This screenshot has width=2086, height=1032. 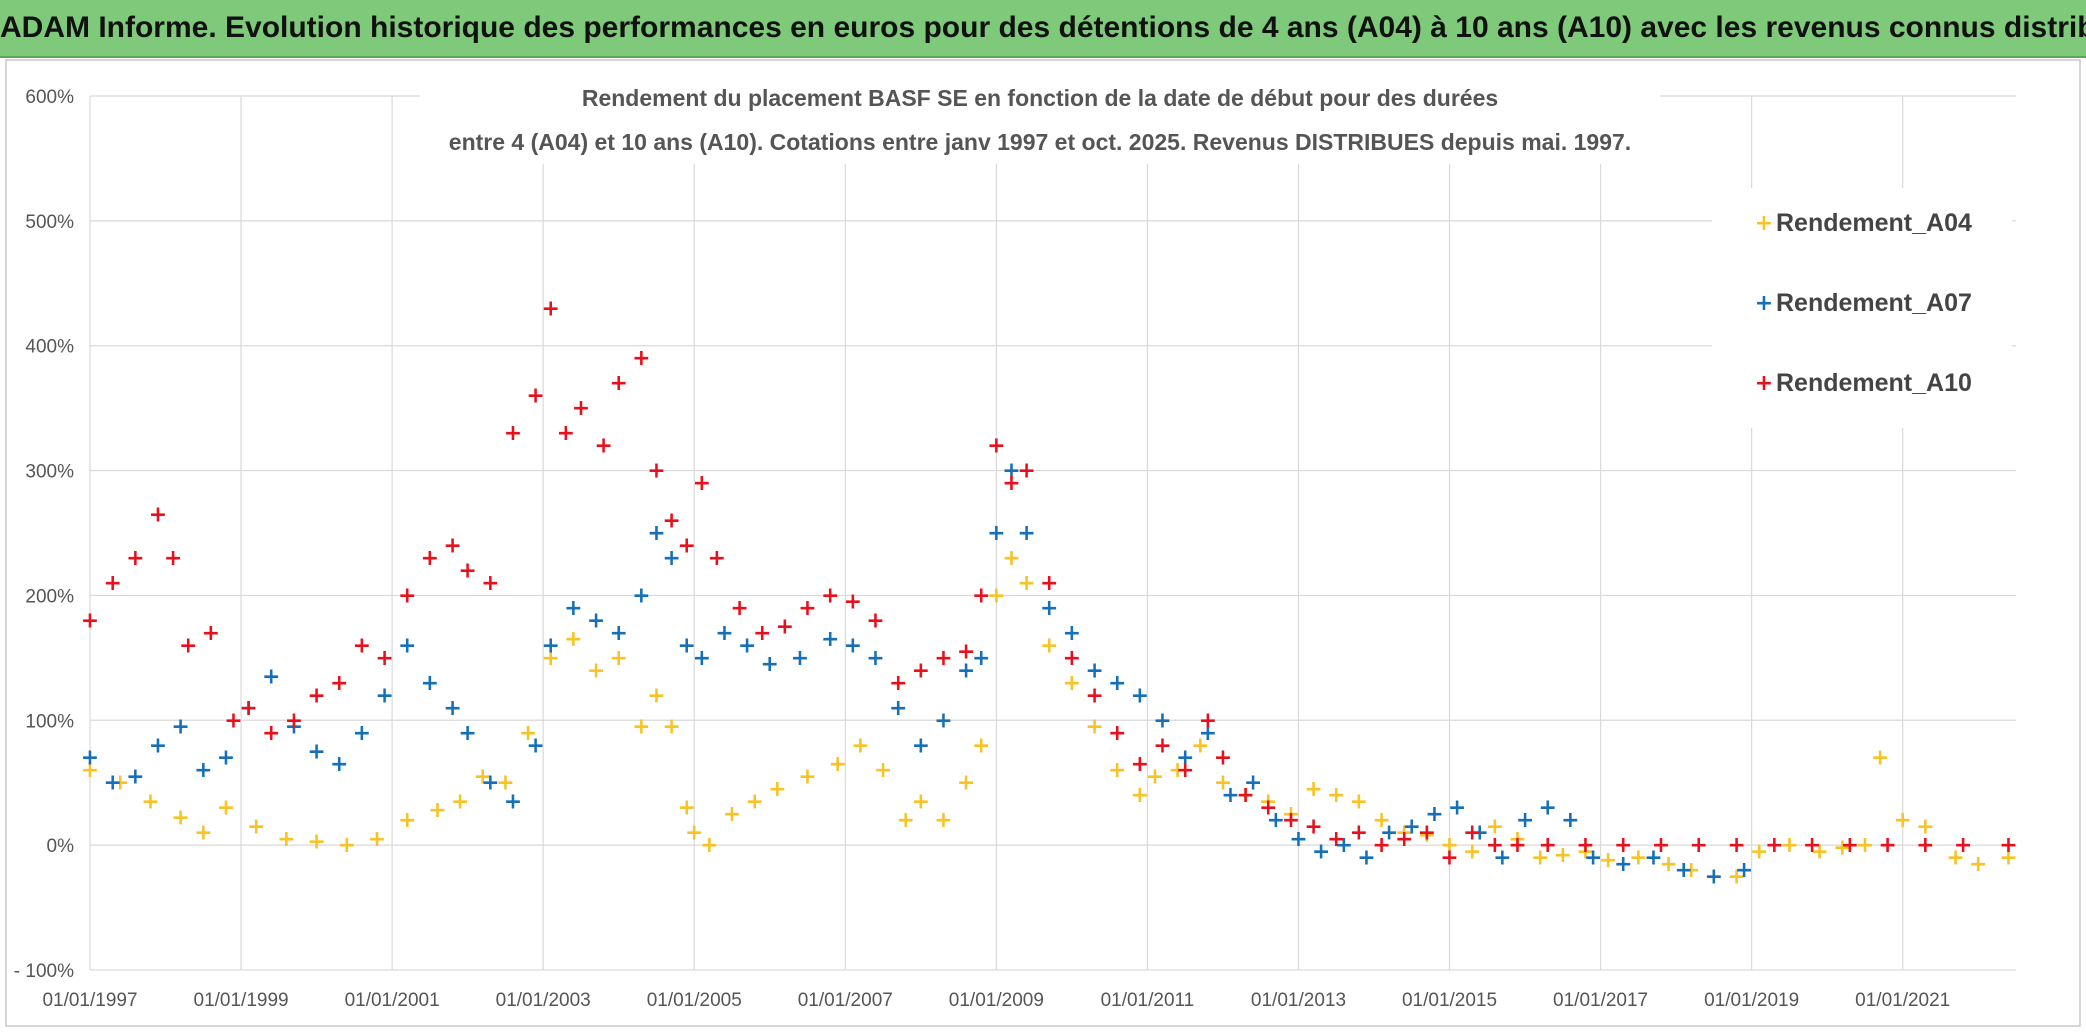 What do you see at coordinates (1298, 1000) in the screenshot?
I see `x-tick-label: 01/01/2013` at bounding box center [1298, 1000].